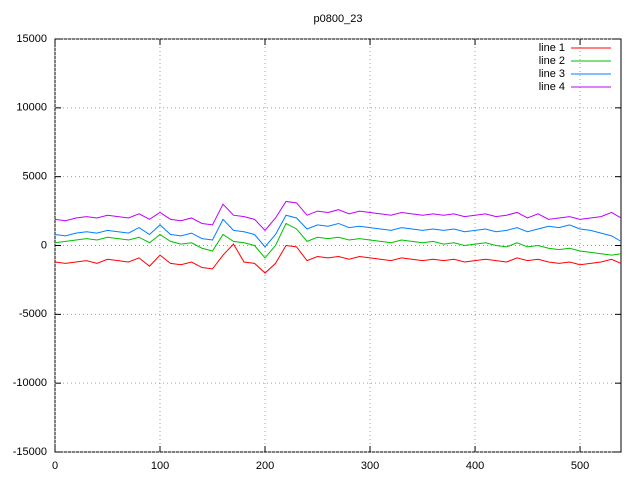 This screenshot has width=640, height=480. I want to click on x-tick-label: 0, so click(55, 466).